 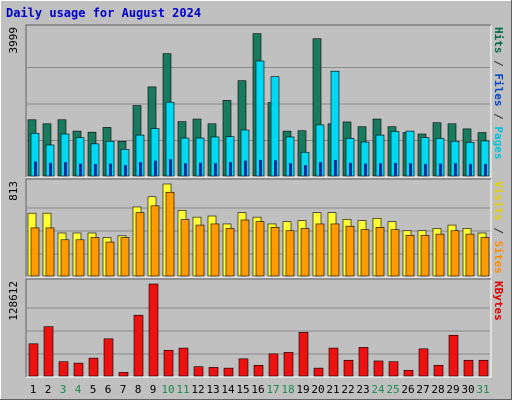 What do you see at coordinates (167, 389) in the screenshot?
I see `x-tick-label-day-10: 10` at bounding box center [167, 389].